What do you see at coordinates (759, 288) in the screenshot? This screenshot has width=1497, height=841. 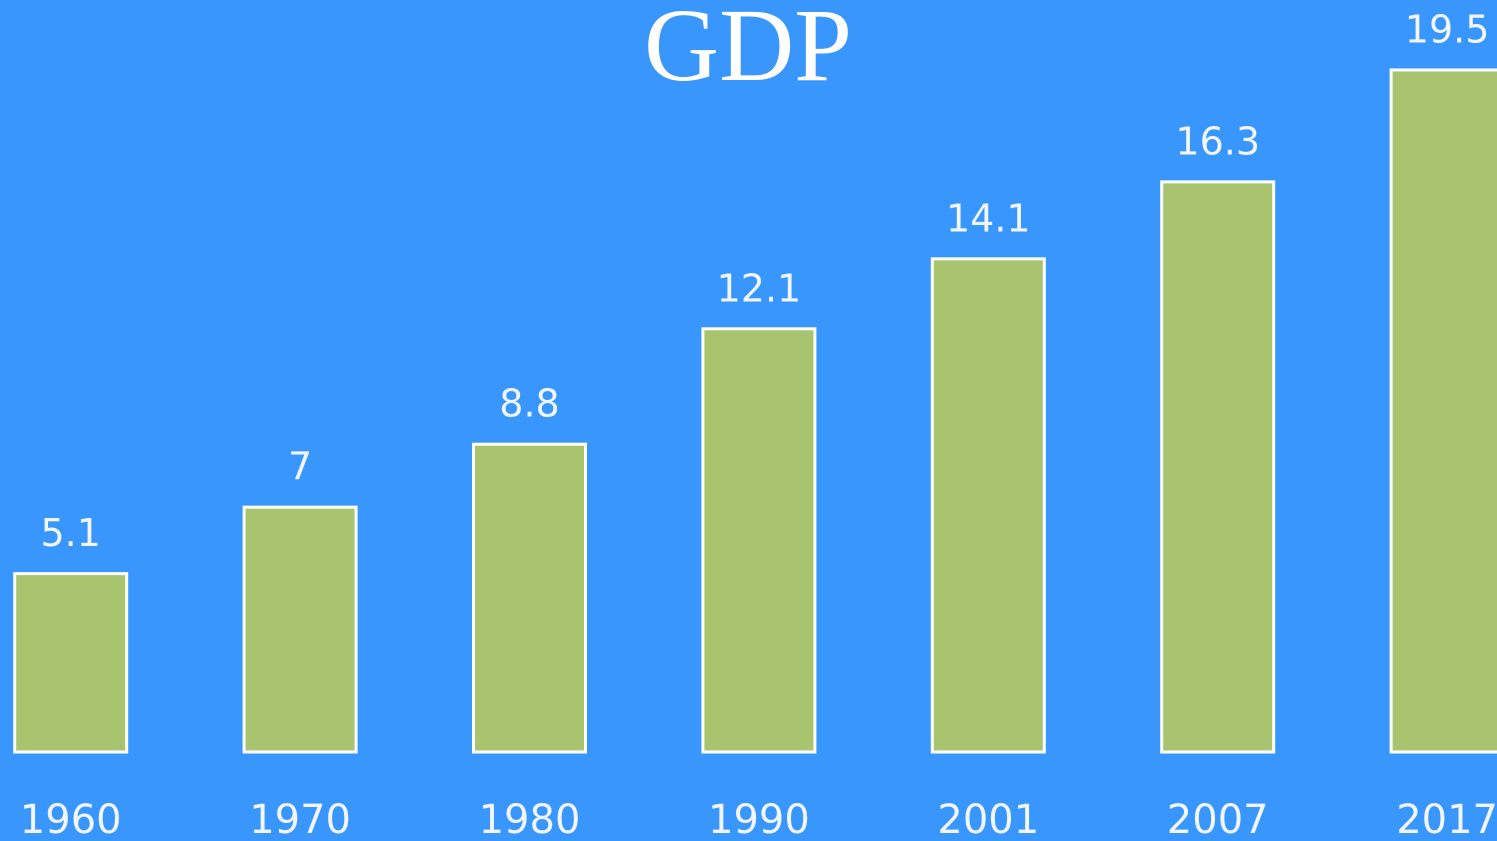 I see `value-label: 12.1` at bounding box center [759, 288].